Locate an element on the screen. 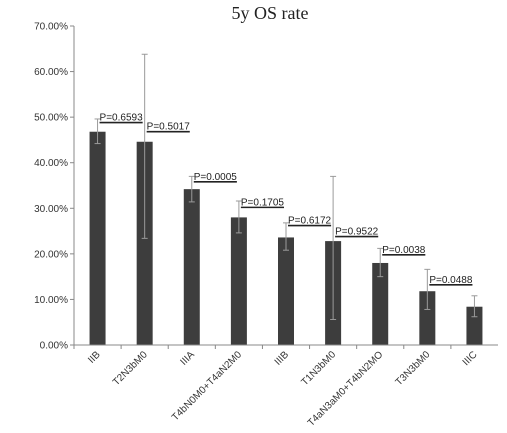 The width and height of the screenshot is (507, 433). y-tick-label: 50.00% is located at coordinates (51, 118).